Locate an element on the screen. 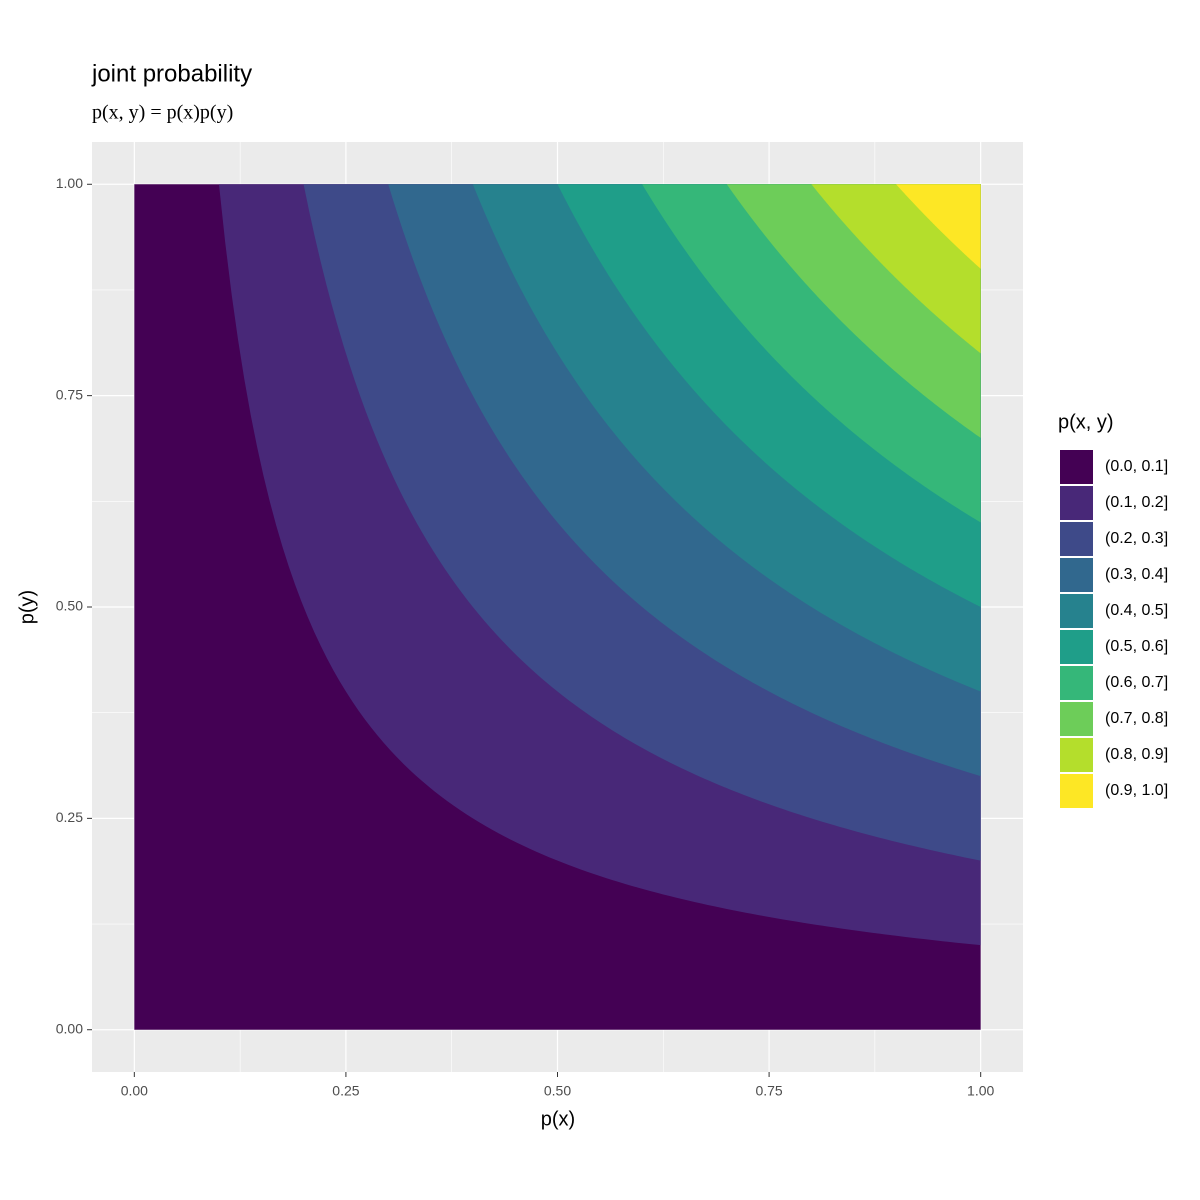 This screenshot has height=1200, width=1200. y-tick-label: 0.25 is located at coordinates (69, 817).